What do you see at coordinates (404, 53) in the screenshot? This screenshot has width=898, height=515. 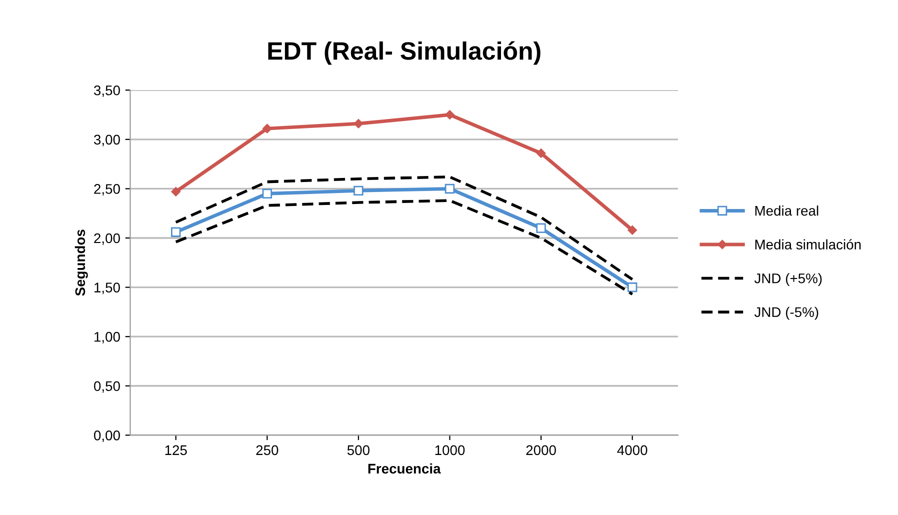 I see `chart-title: EDT (Real- Simulación)` at bounding box center [404, 53].